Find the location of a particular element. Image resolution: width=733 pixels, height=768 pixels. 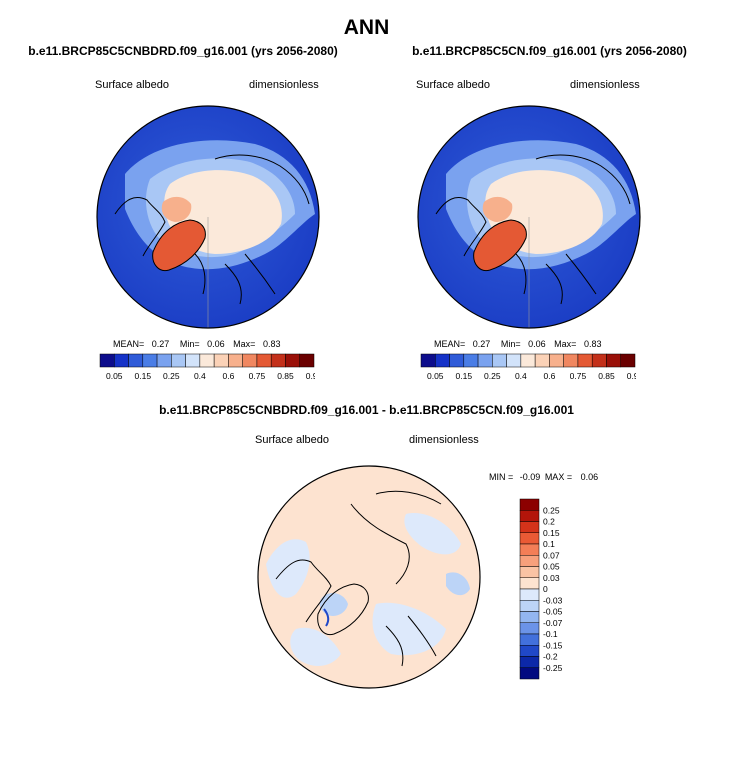

panel2-colorbar-tick-label: 0.05 is located at coordinates (435, 376).